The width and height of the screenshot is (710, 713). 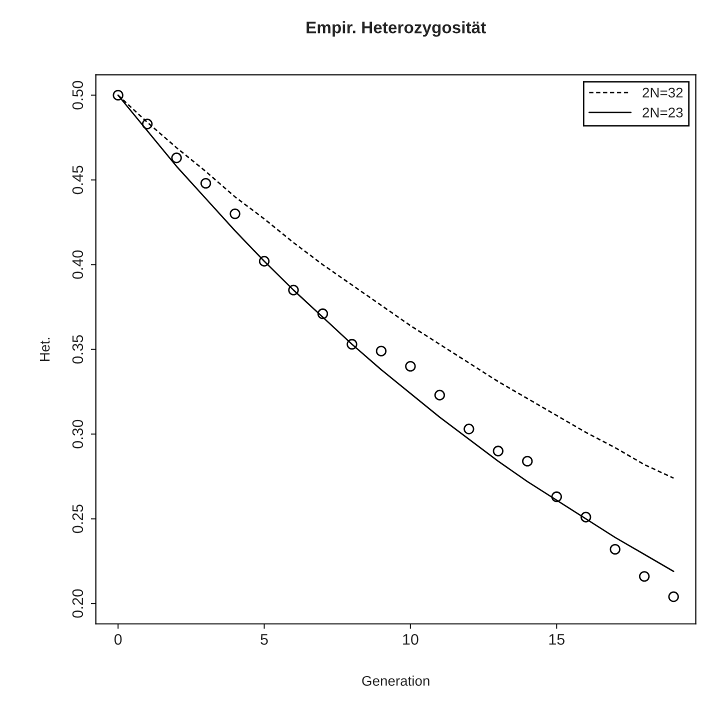 What do you see at coordinates (78, 603) in the screenshot?
I see `y-tick-label: 0.20` at bounding box center [78, 603].